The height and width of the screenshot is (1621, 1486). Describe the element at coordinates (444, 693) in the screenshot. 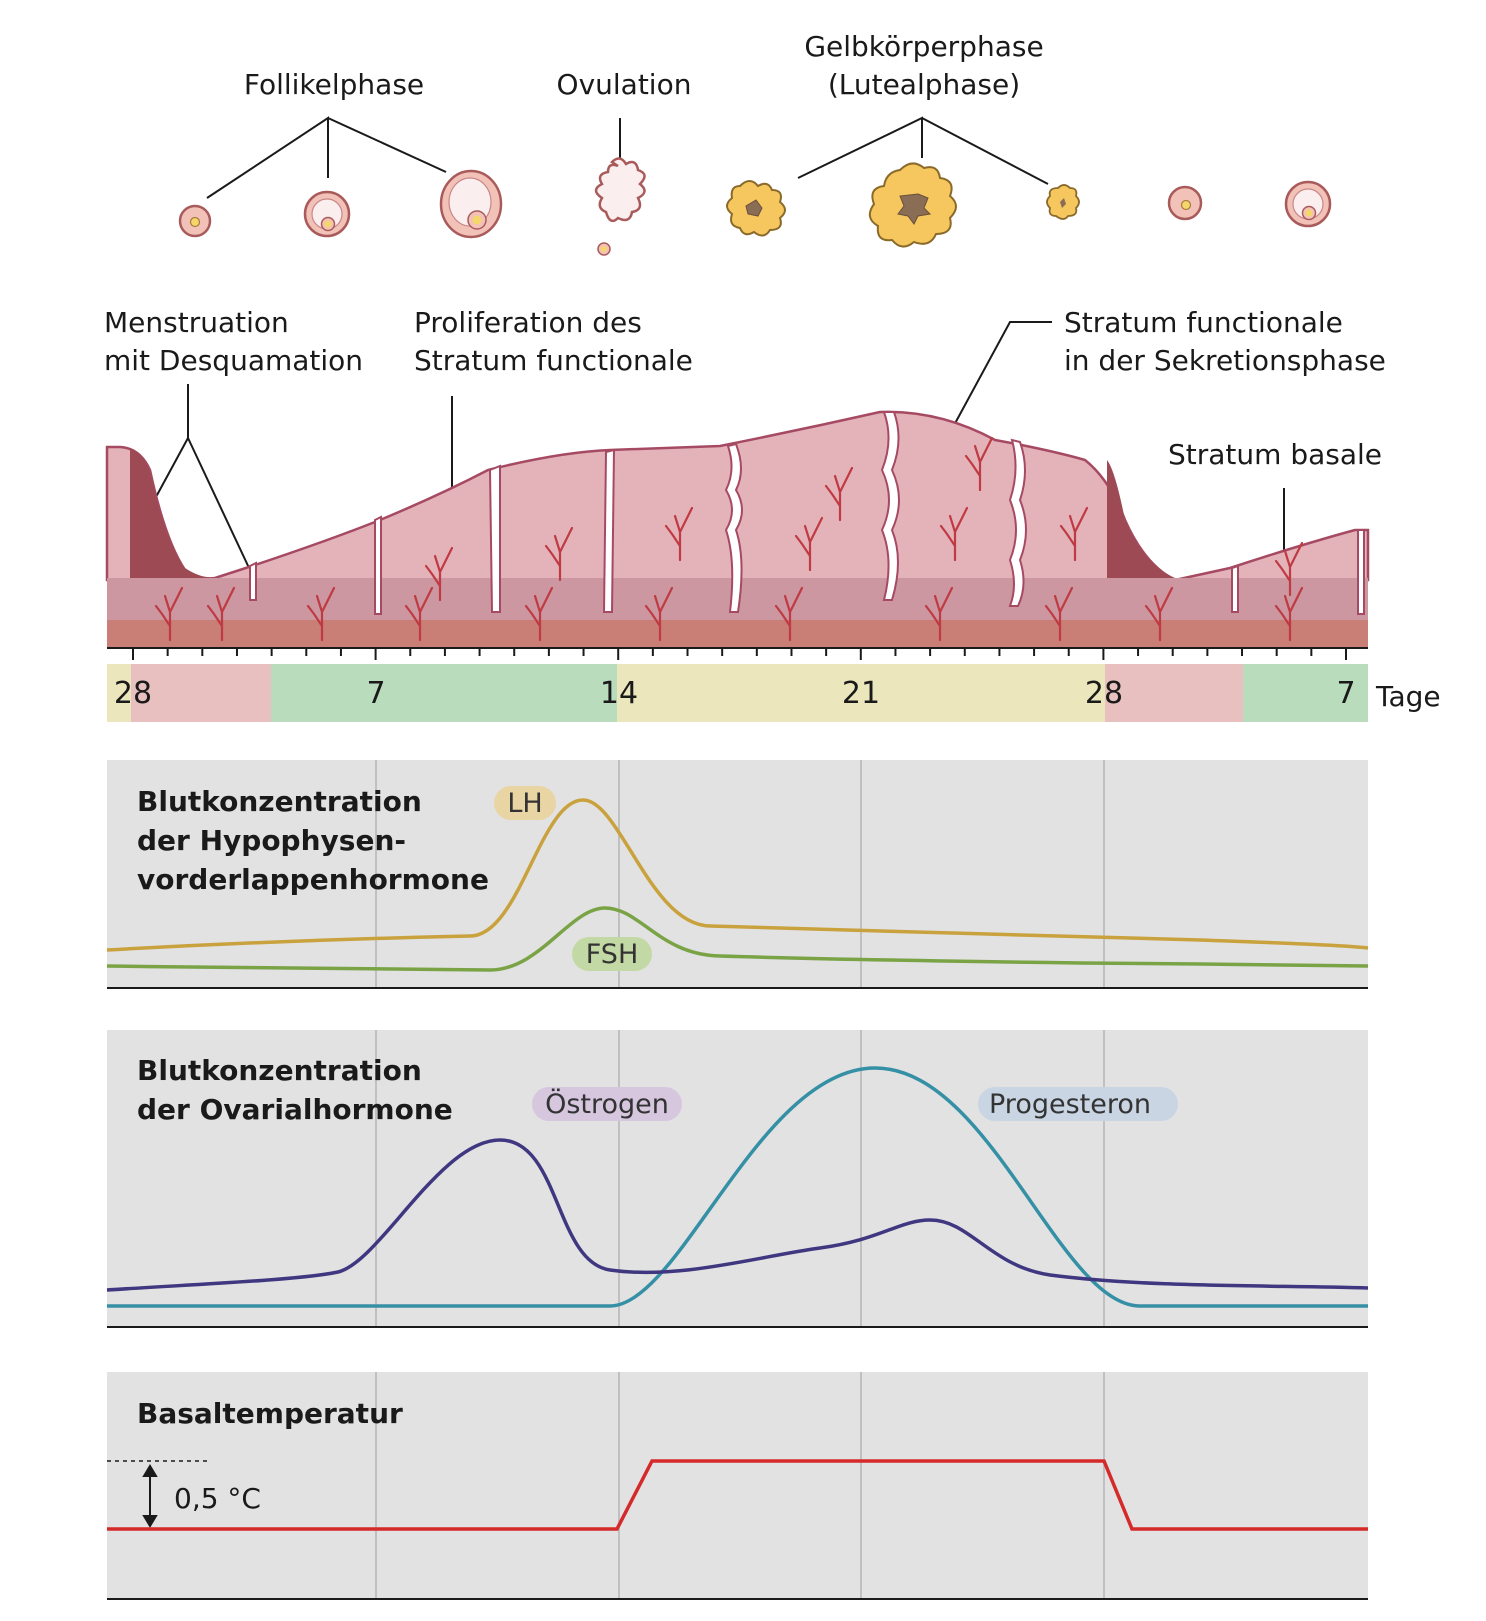

I see `phase-bar-proliferation` at that location.